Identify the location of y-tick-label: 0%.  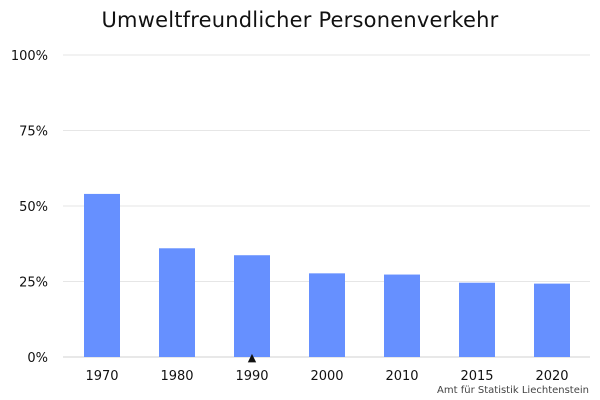
(37, 358).